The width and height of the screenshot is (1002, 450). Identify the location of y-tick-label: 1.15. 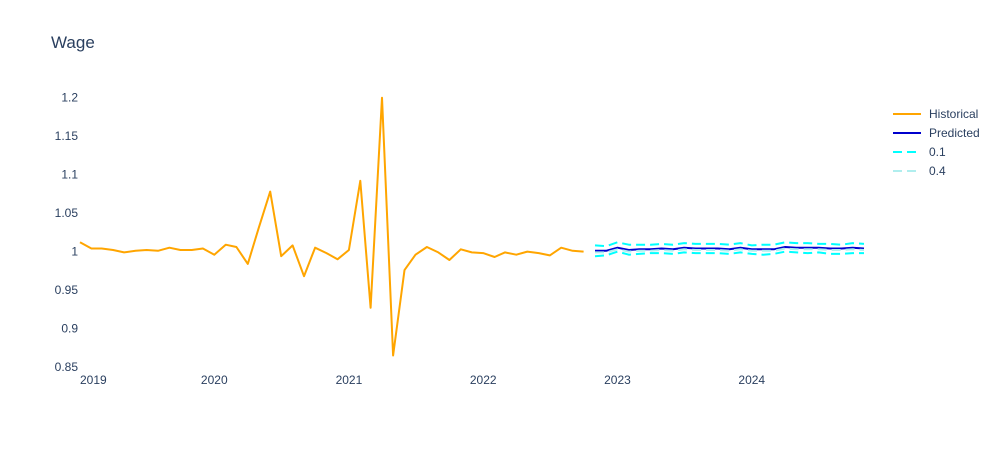
(67, 136).